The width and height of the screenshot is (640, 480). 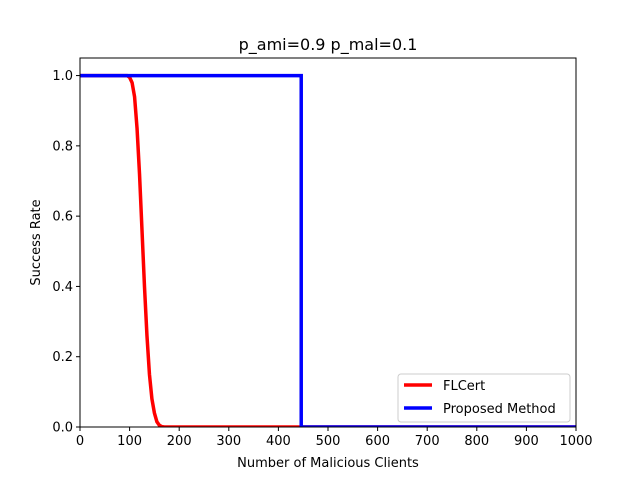 I want to click on x-tick-label: 400, so click(x=278, y=441).